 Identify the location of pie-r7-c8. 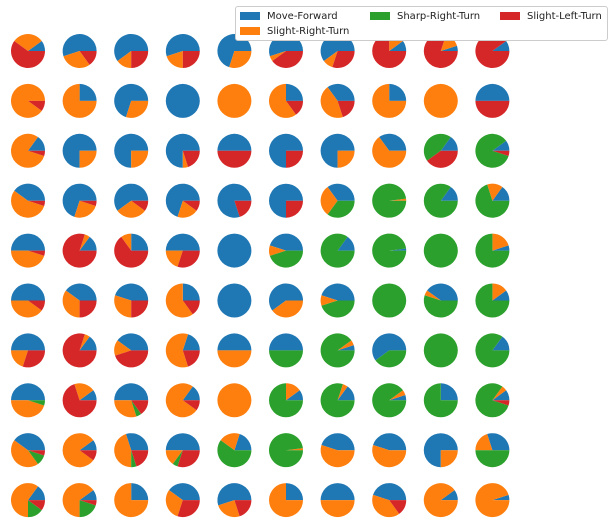
(389, 350).